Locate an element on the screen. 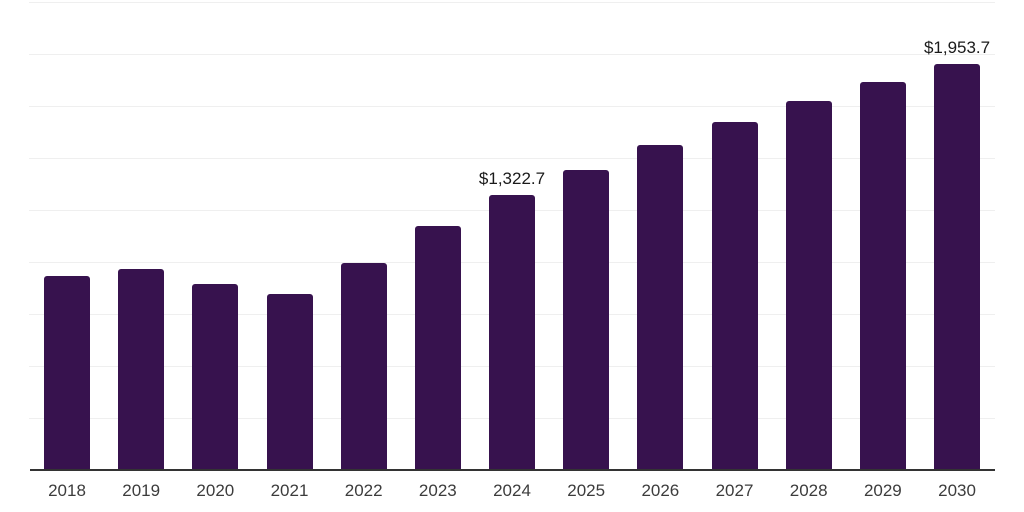 This screenshot has height=512, width=1024. bar-2024 is located at coordinates (512, 332).